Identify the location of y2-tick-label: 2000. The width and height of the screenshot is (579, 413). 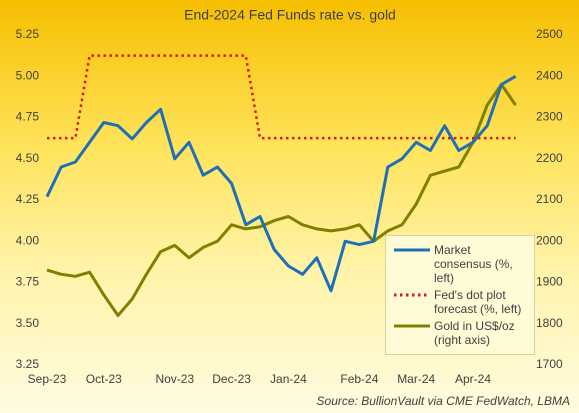
(549, 240).